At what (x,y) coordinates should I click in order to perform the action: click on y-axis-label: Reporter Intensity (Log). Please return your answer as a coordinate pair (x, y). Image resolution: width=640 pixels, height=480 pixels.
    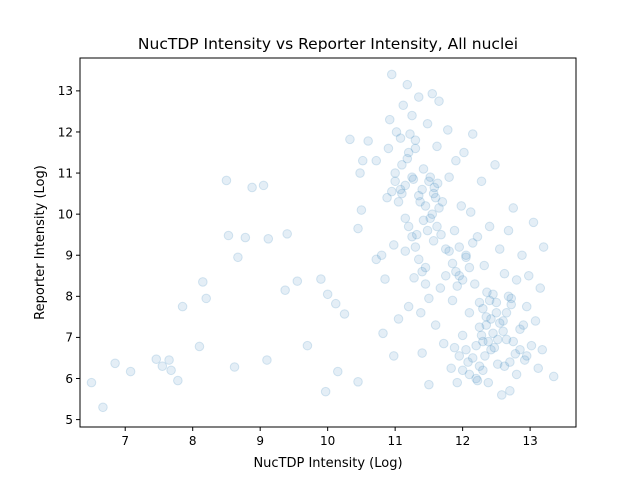
    Looking at the image, I should click on (40, 242).